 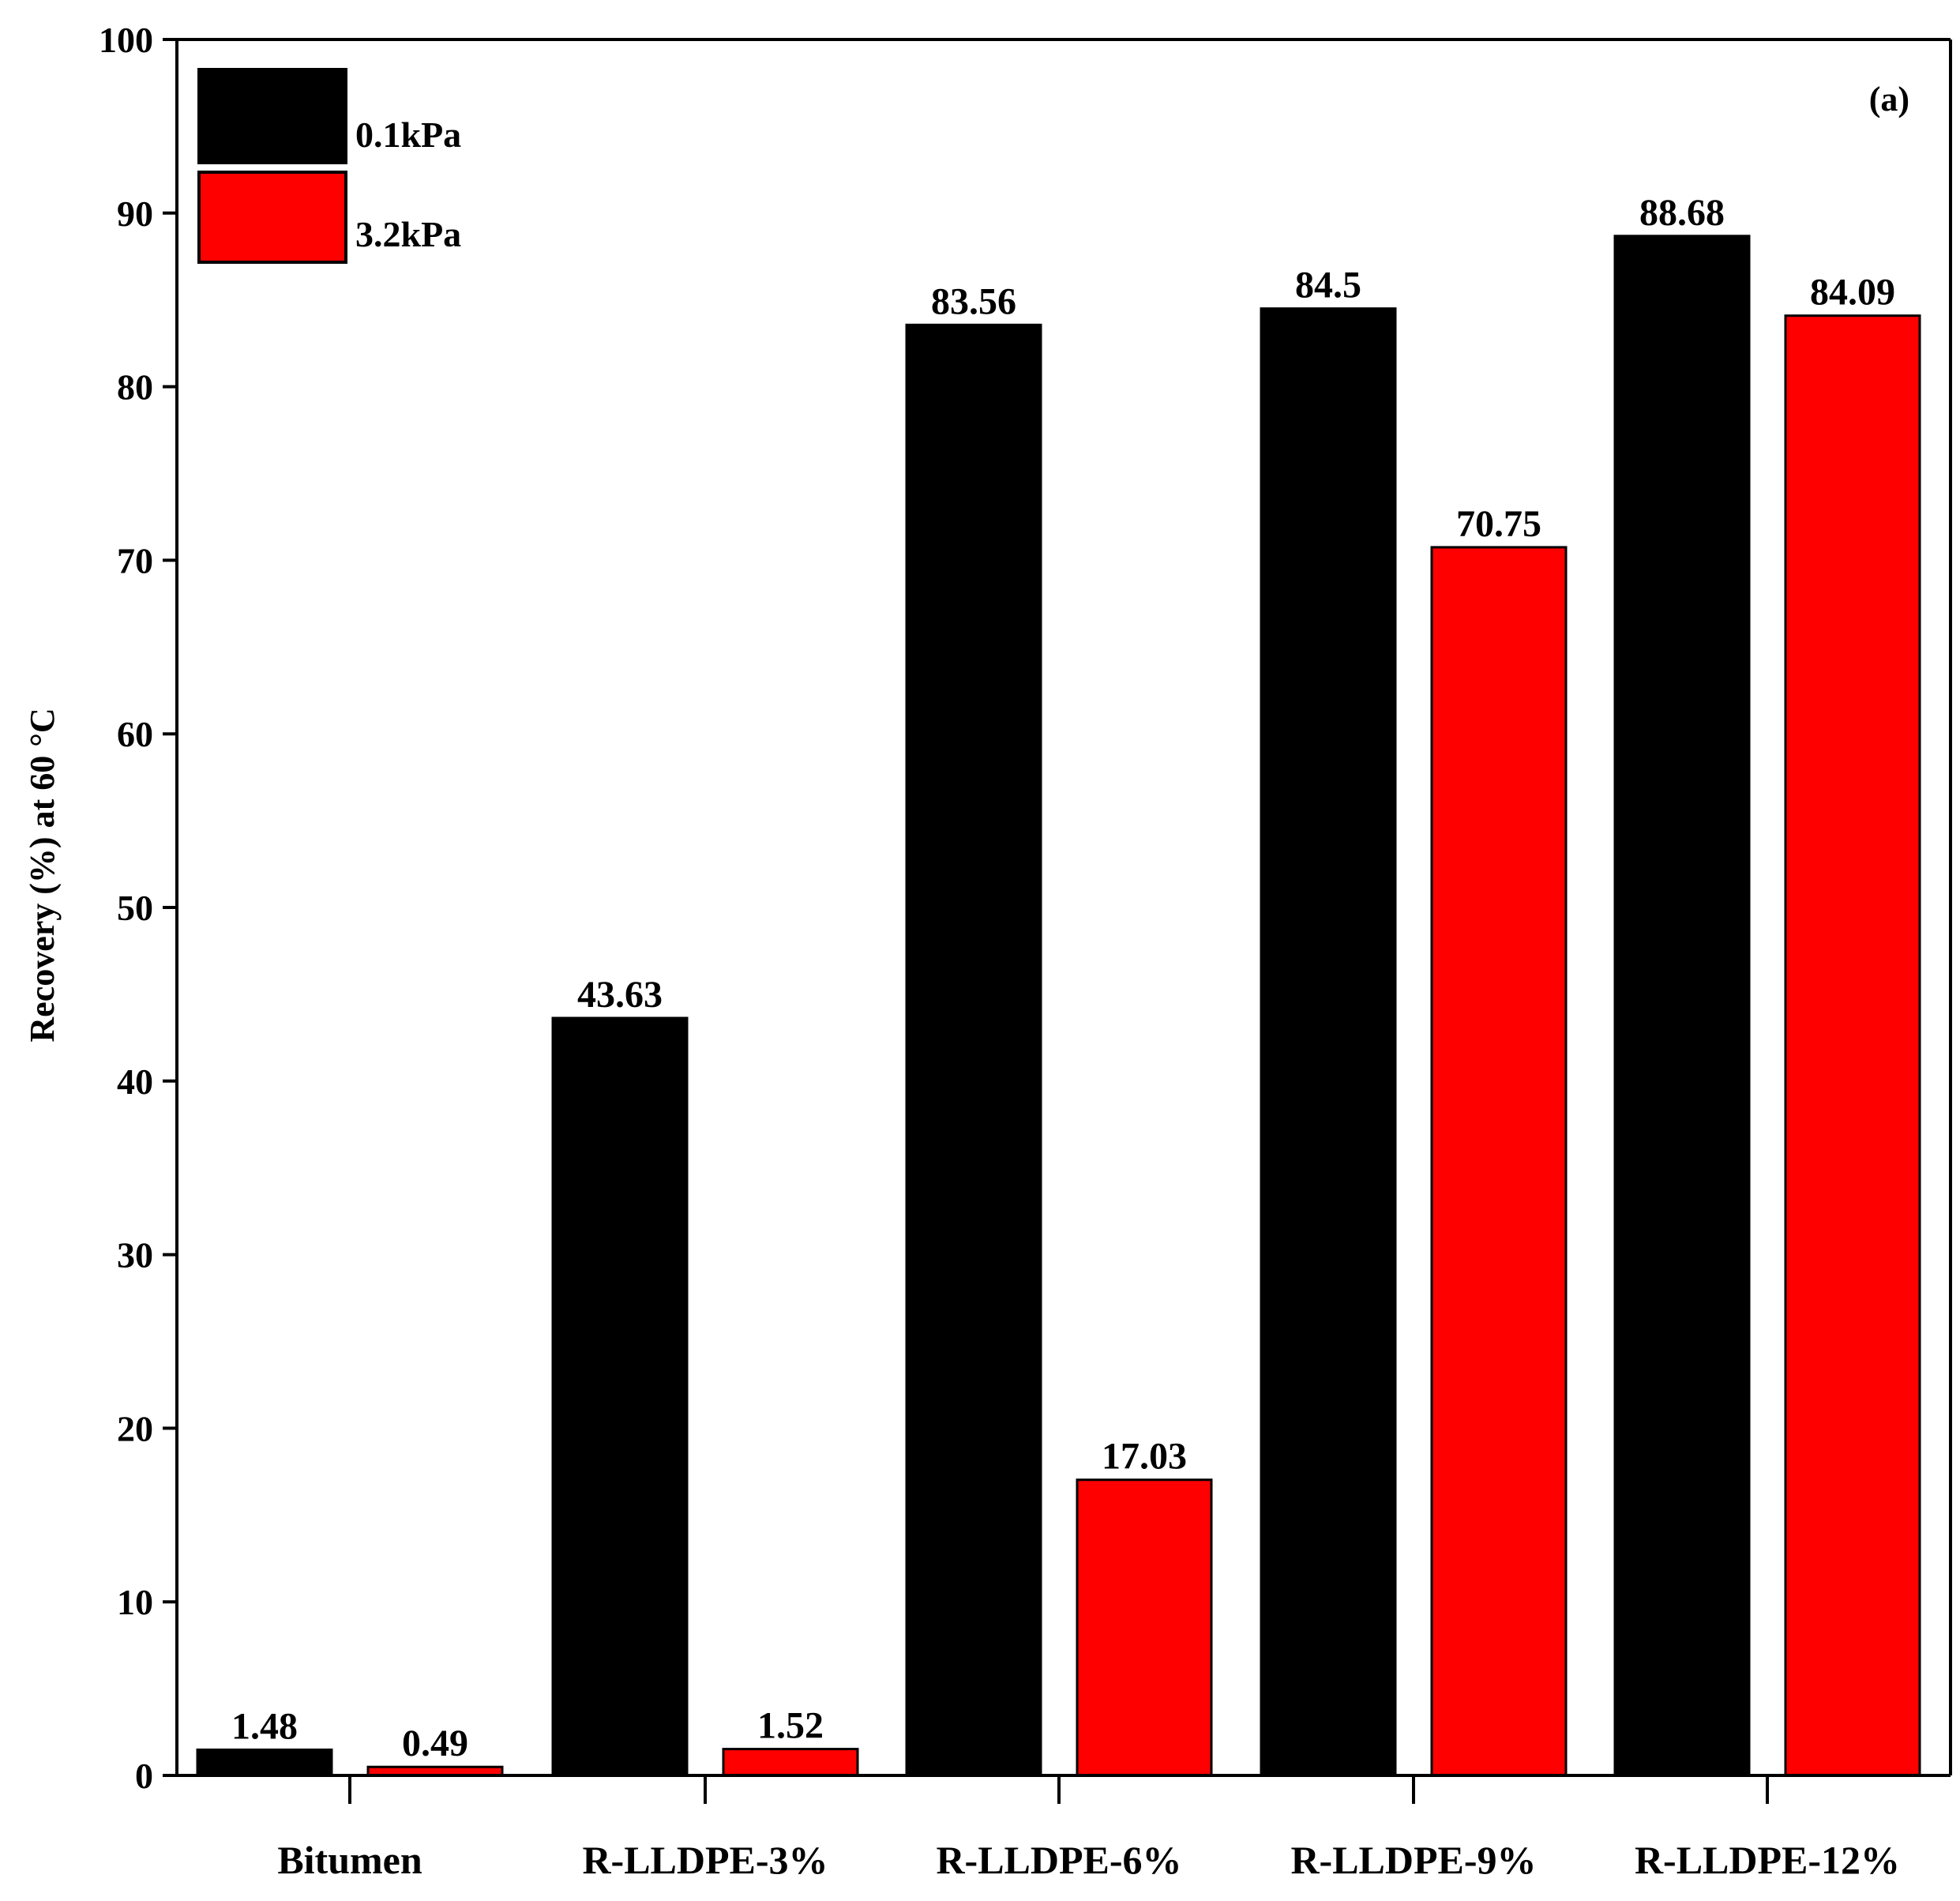 I want to click on legend: 0.1kPa 3.2kPa, so click(x=329, y=166).